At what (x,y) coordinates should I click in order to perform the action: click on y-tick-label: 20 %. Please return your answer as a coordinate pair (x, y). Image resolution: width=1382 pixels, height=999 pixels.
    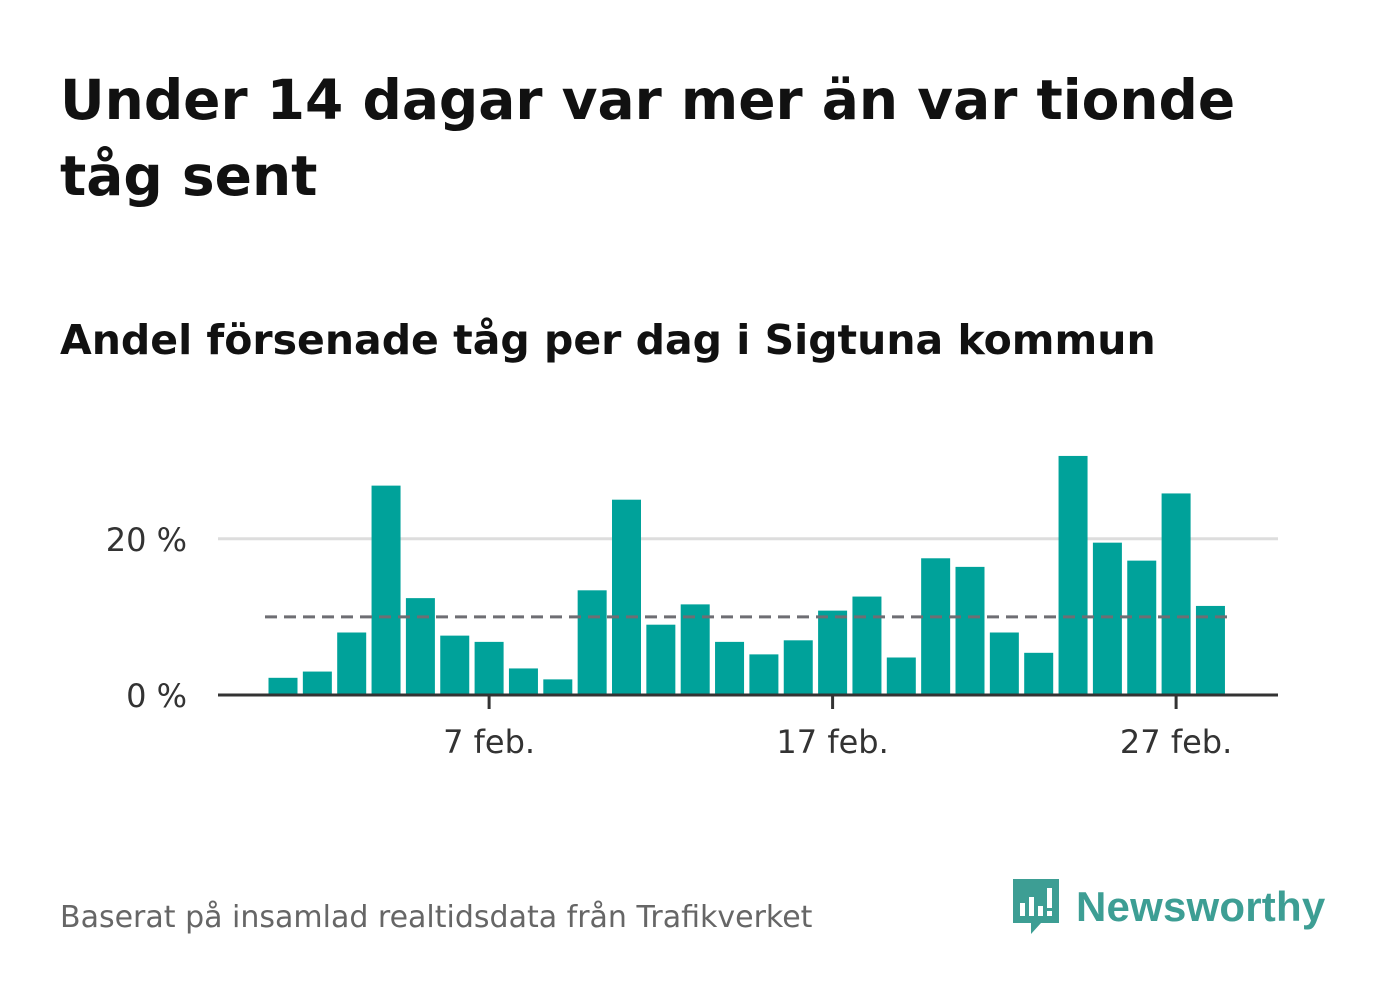
    Looking at the image, I should click on (146, 540).